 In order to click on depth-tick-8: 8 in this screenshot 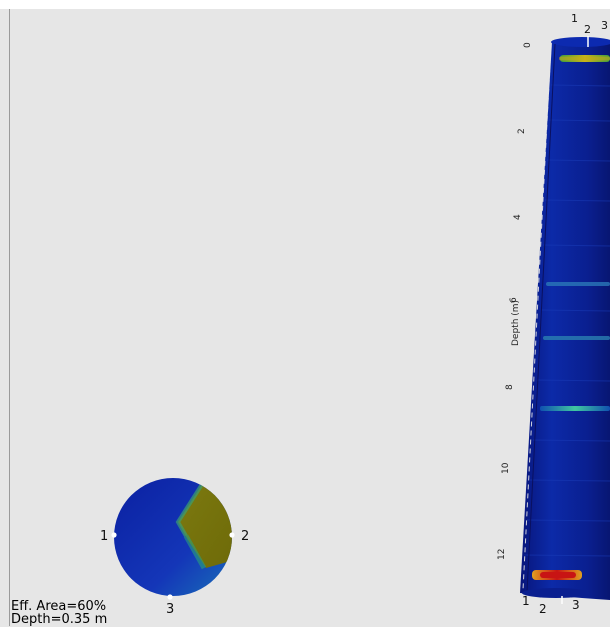, I will do `click(510, 387)`.